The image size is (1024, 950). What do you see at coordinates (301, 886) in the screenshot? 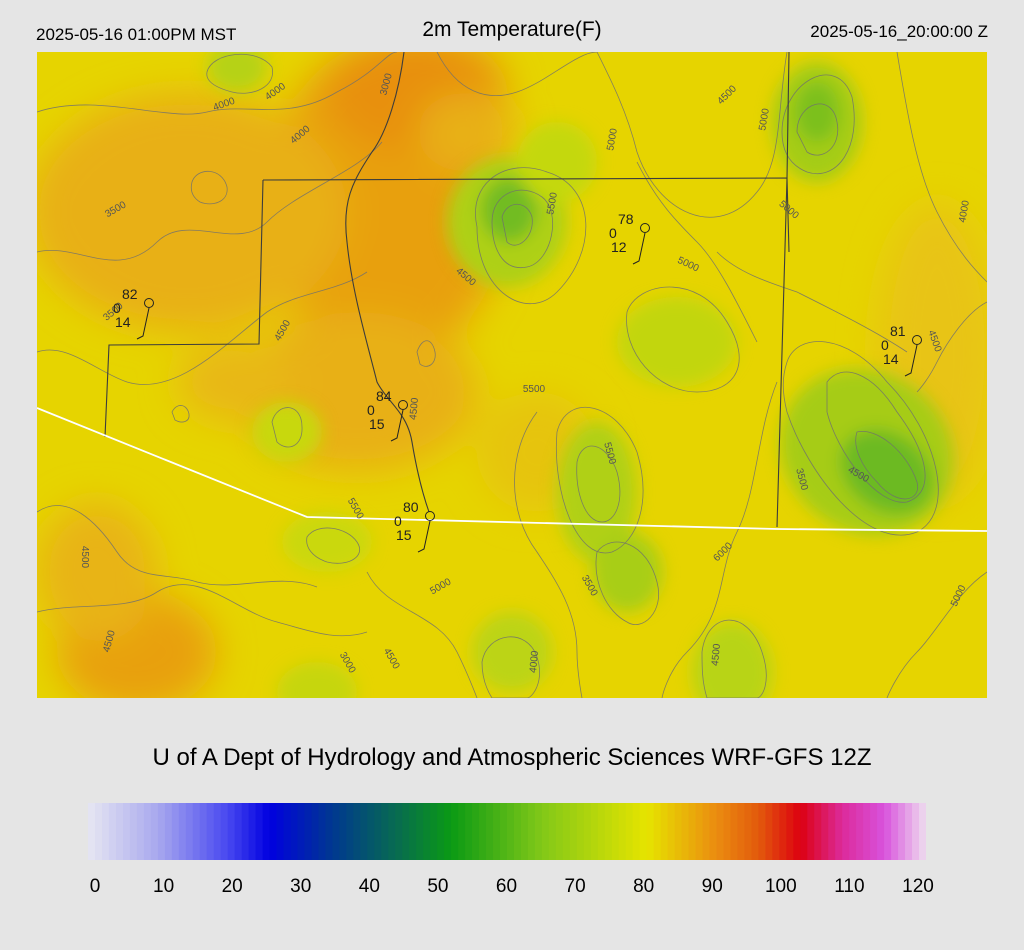
I see `colorbar-tick-label: 30` at bounding box center [301, 886].